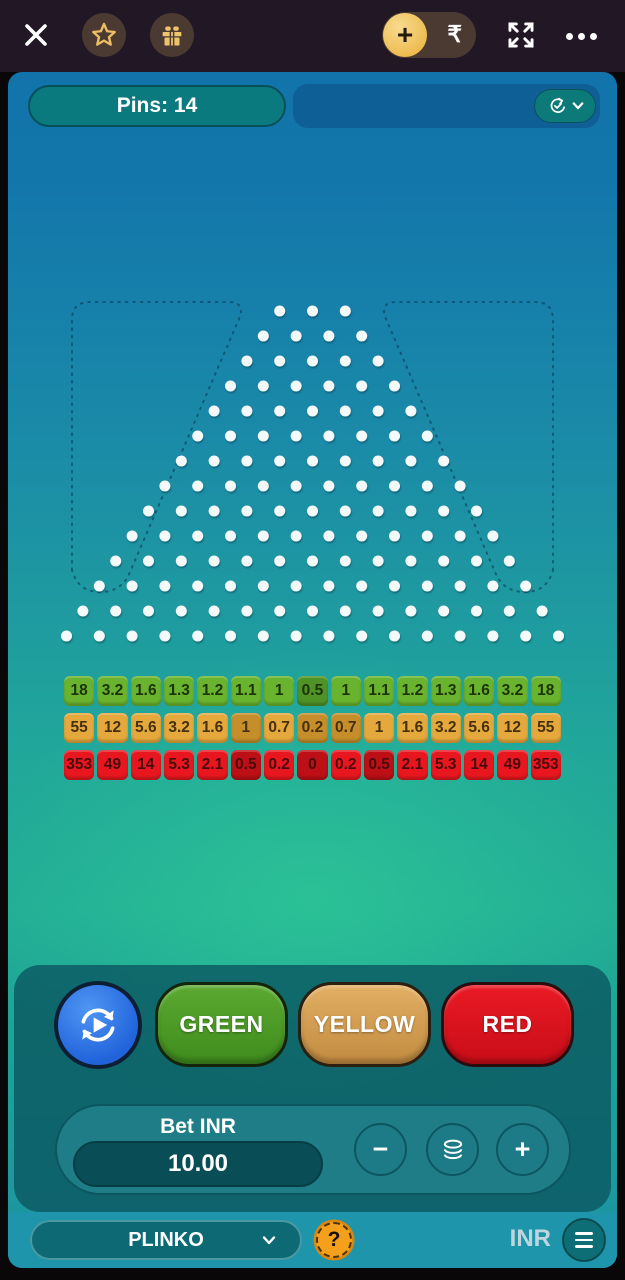 This screenshot has height=1280, width=625. Describe the element at coordinates (429, 35) in the screenshot. I see `deposit-button: + ₹` at that location.